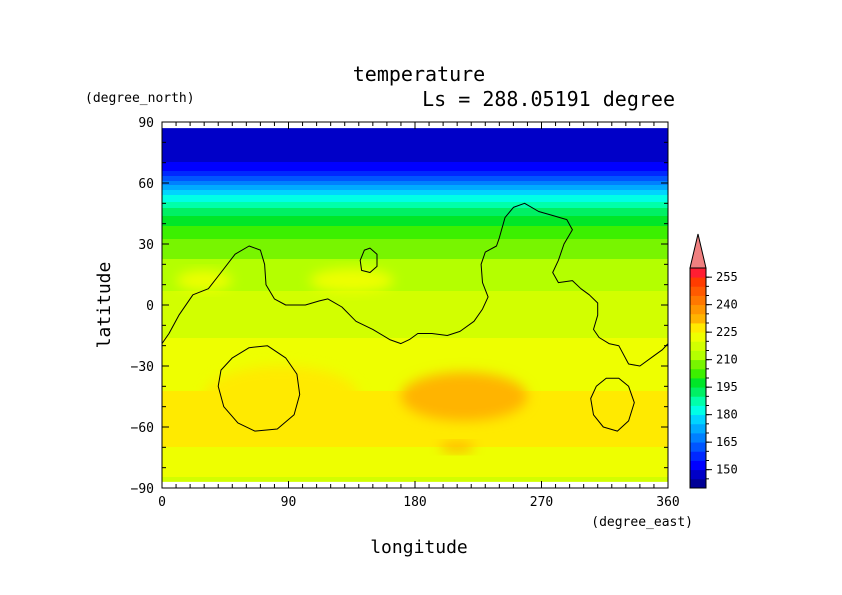 This screenshot has width=842, height=595. What do you see at coordinates (727, 332) in the screenshot?
I see `colorbar-tick-label: 225` at bounding box center [727, 332].